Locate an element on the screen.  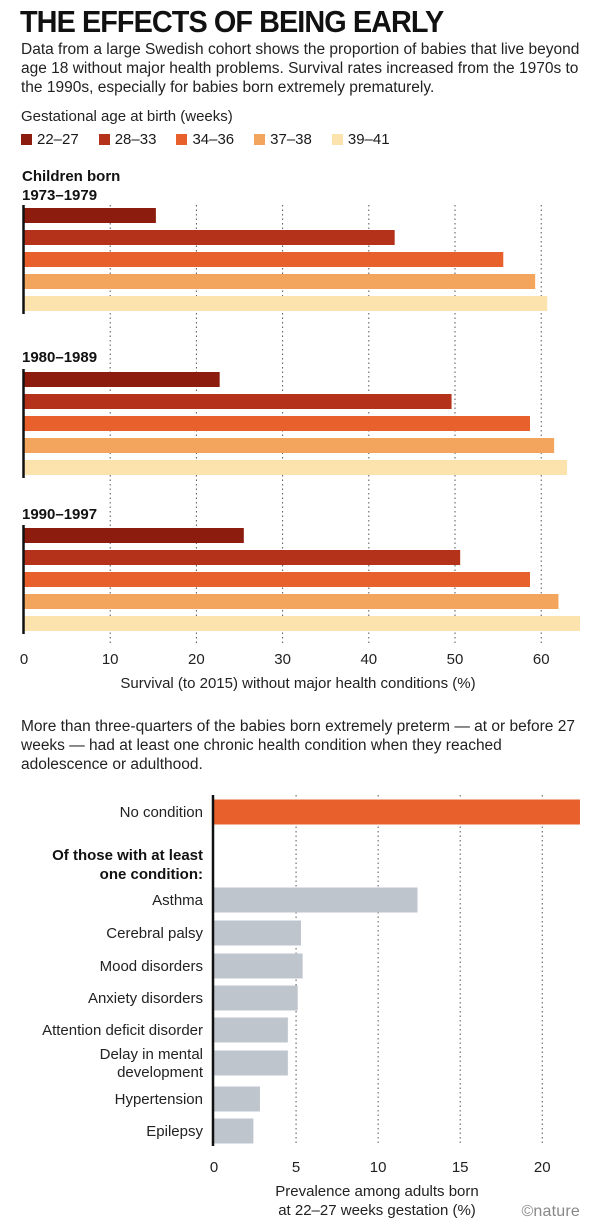
cohort-label: Children born is located at coordinates (71, 176).